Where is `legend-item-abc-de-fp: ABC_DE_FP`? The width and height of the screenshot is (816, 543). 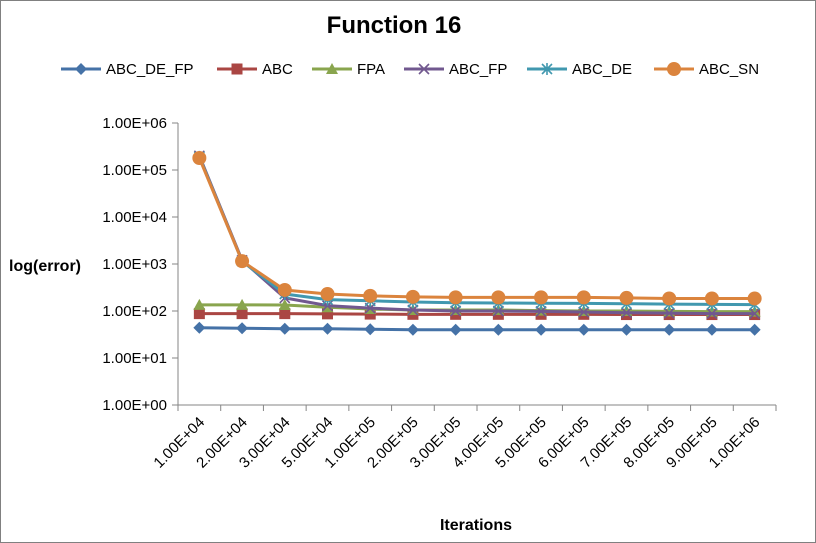 legend-item-abc-de-fp: ABC_DE_FP is located at coordinates (127, 69).